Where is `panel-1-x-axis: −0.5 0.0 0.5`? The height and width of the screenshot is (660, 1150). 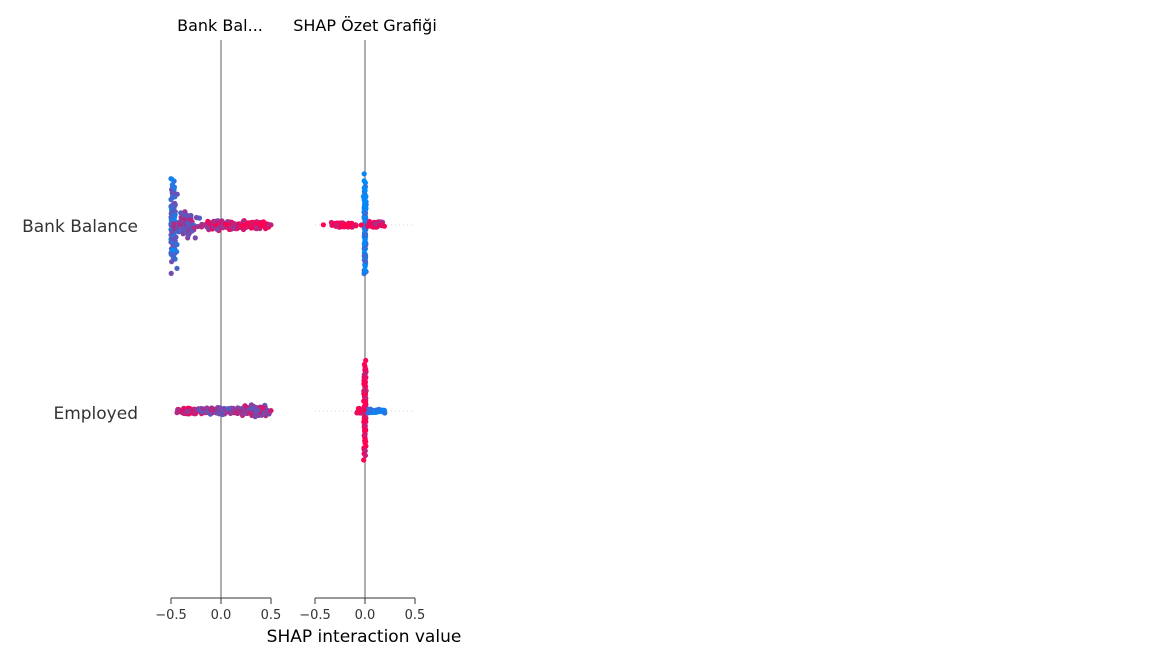
panel-1-x-axis: −0.5 0.0 0.5 is located at coordinates (218, 610).